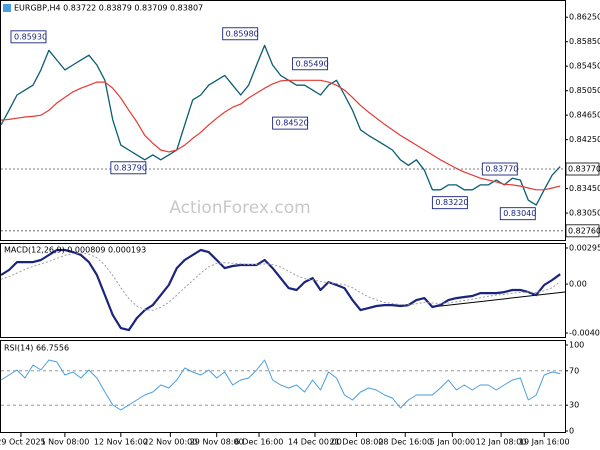 The height and width of the screenshot is (450, 600). What do you see at coordinates (584, 248) in the screenshot?
I see `y-tick-label: 0.002955` at bounding box center [584, 248].